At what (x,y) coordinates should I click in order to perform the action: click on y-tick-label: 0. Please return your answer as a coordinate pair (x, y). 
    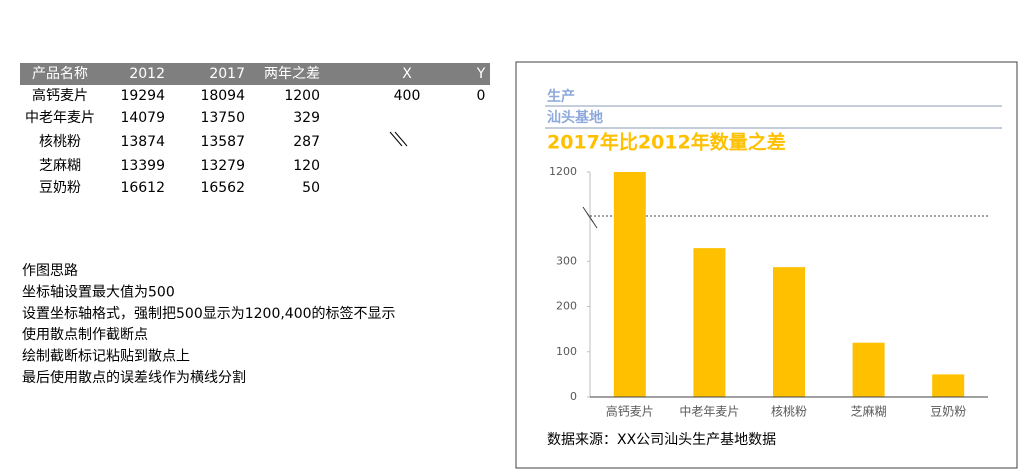
    Looking at the image, I should click on (573, 396).